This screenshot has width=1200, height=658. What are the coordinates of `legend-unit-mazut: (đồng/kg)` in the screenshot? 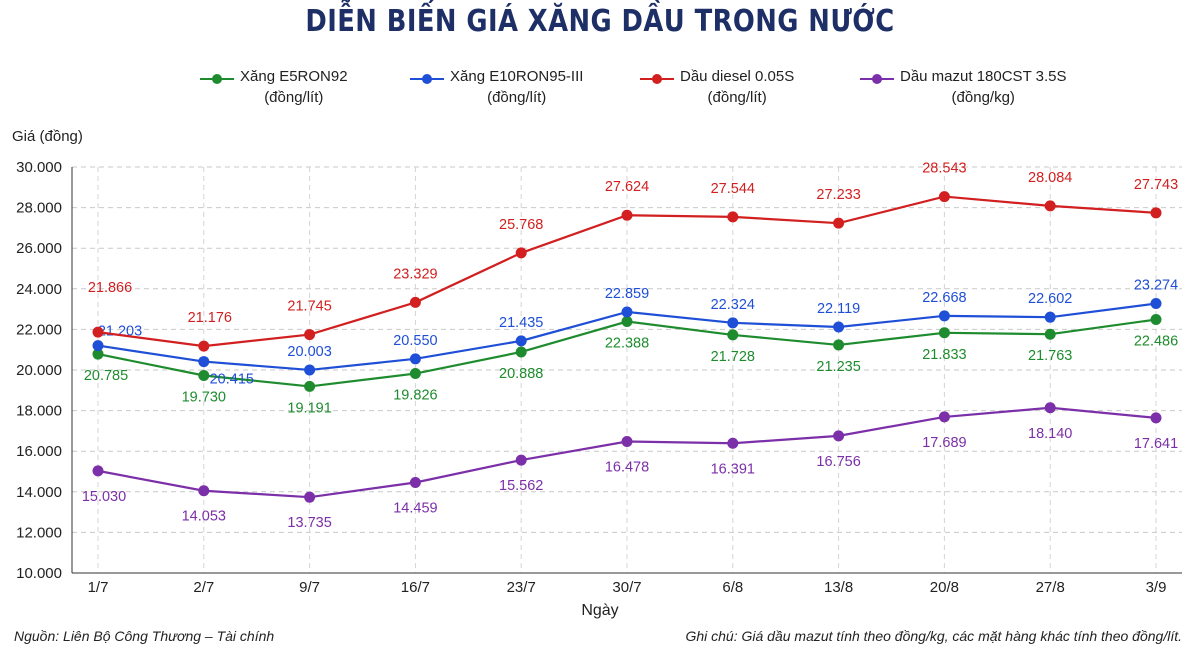 It's located at (983, 97).